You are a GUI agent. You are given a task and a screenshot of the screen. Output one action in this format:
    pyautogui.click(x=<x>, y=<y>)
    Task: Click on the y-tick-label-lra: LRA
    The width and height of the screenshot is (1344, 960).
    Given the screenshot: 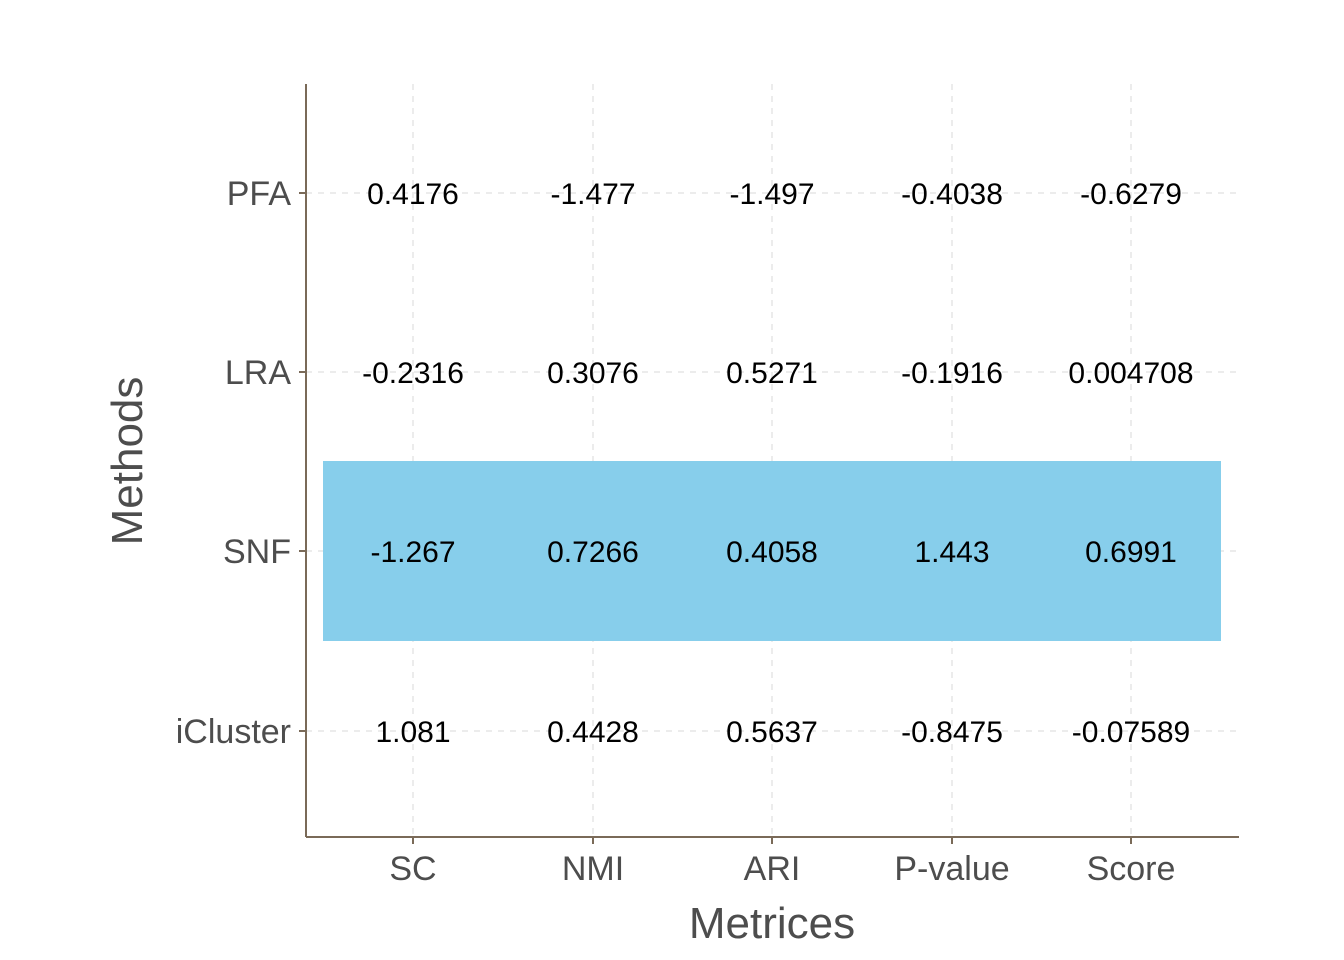 What is the action you would take?
    pyautogui.click(x=258, y=373)
    